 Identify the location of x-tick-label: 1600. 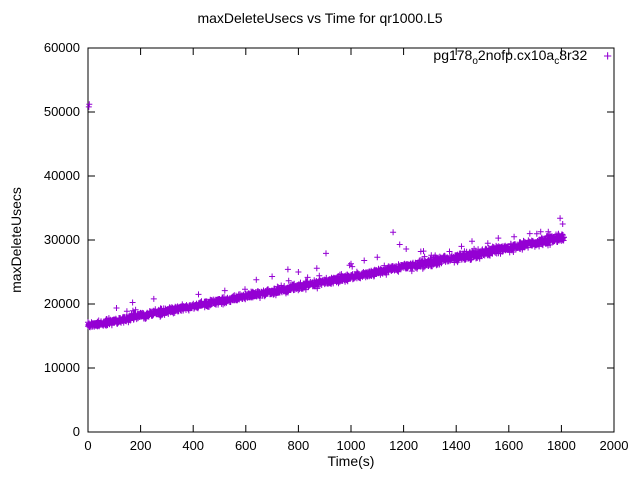
(508, 445).